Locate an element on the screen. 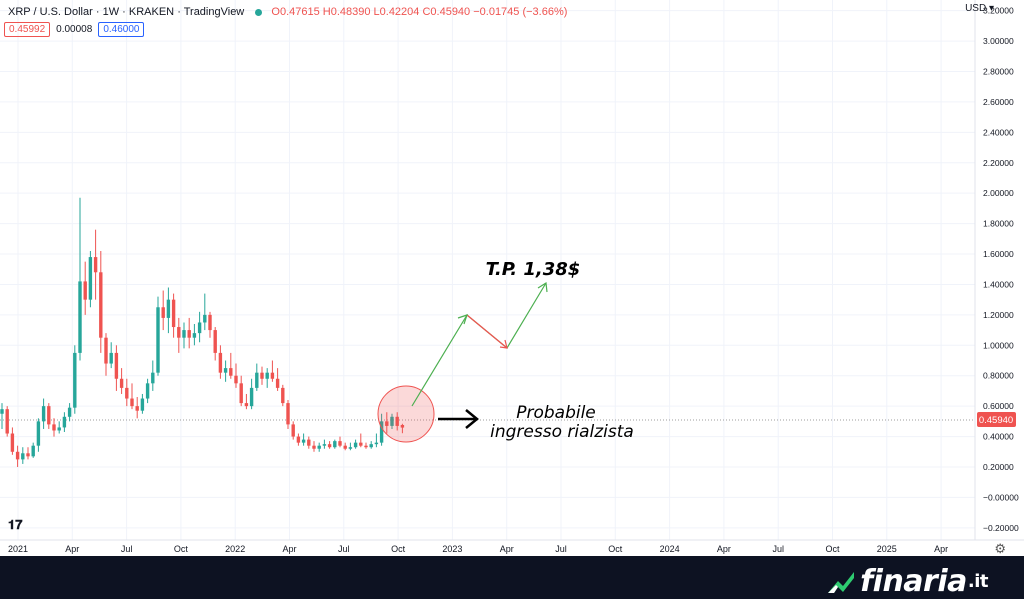 The width and height of the screenshot is (1024, 599). x-tick-label: 2024 is located at coordinates (670, 549).